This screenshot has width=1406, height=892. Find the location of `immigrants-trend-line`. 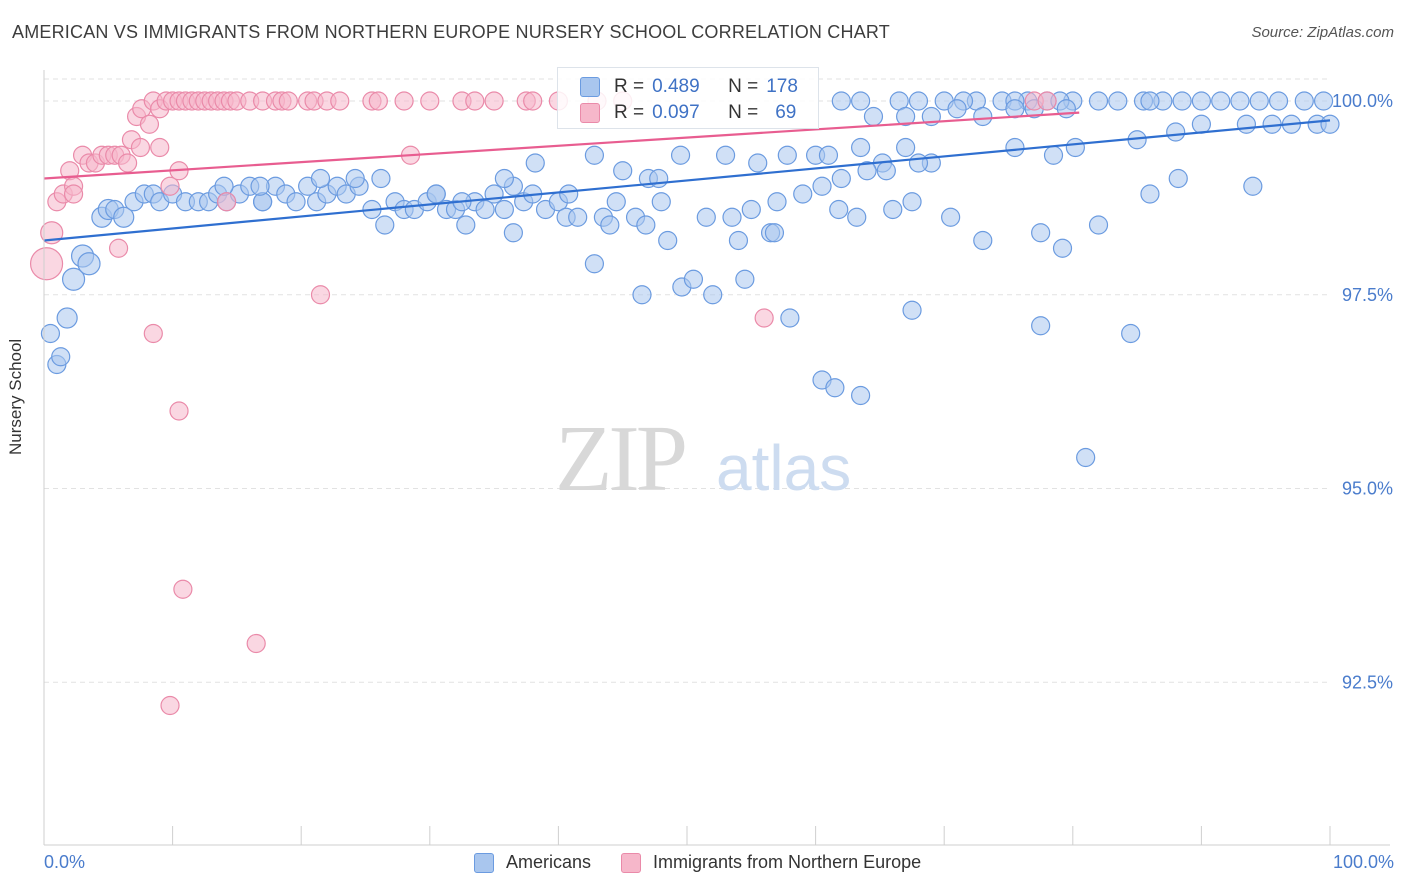

immigrants-trend-line is located at coordinates (561, 145).